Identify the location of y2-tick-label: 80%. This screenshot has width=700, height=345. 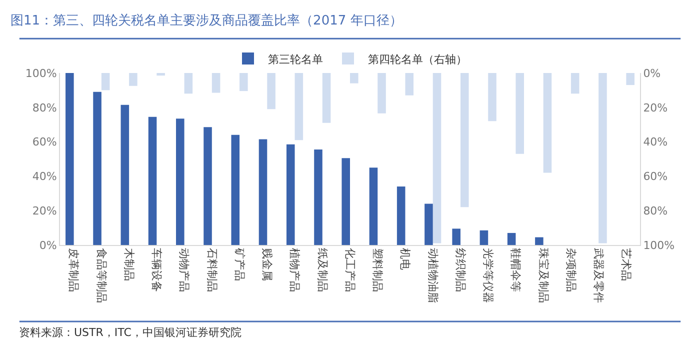
(655, 211).